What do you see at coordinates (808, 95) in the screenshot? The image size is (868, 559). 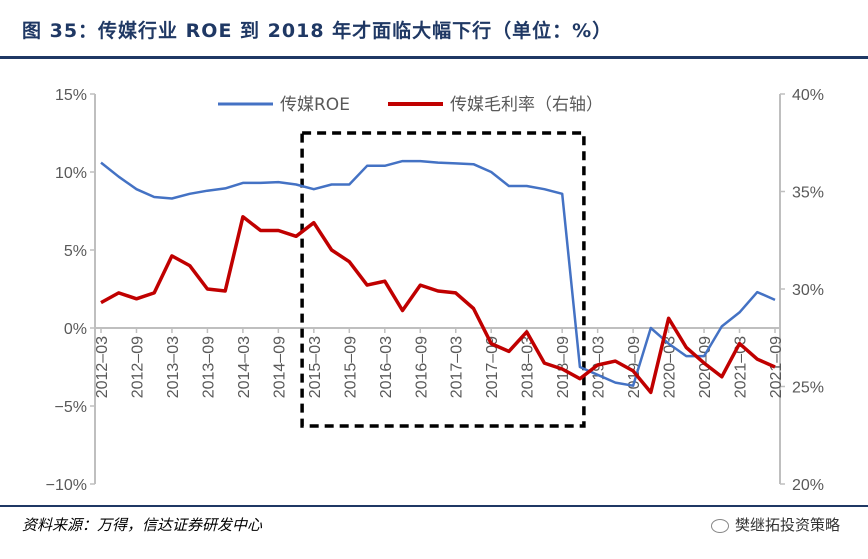 I see `right-tick-label: 40%` at bounding box center [808, 95].